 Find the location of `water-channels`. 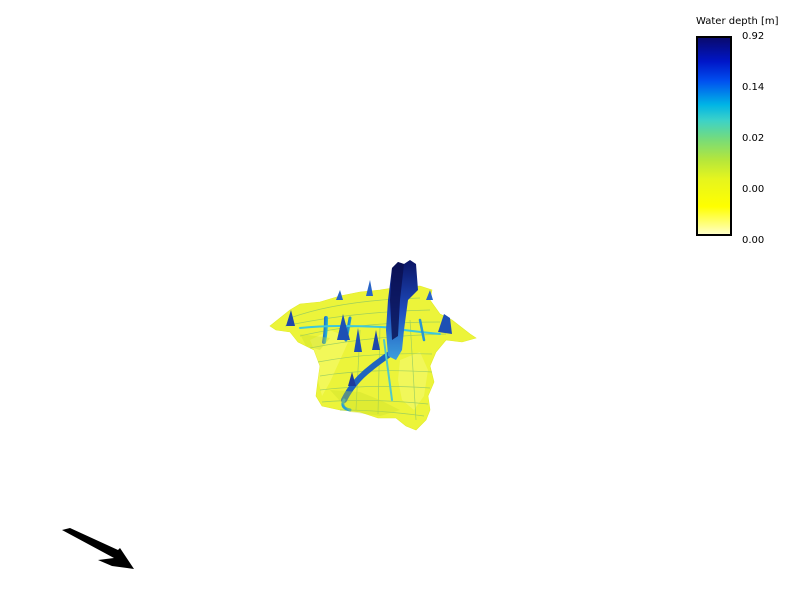

water-channels is located at coordinates (370, 364).